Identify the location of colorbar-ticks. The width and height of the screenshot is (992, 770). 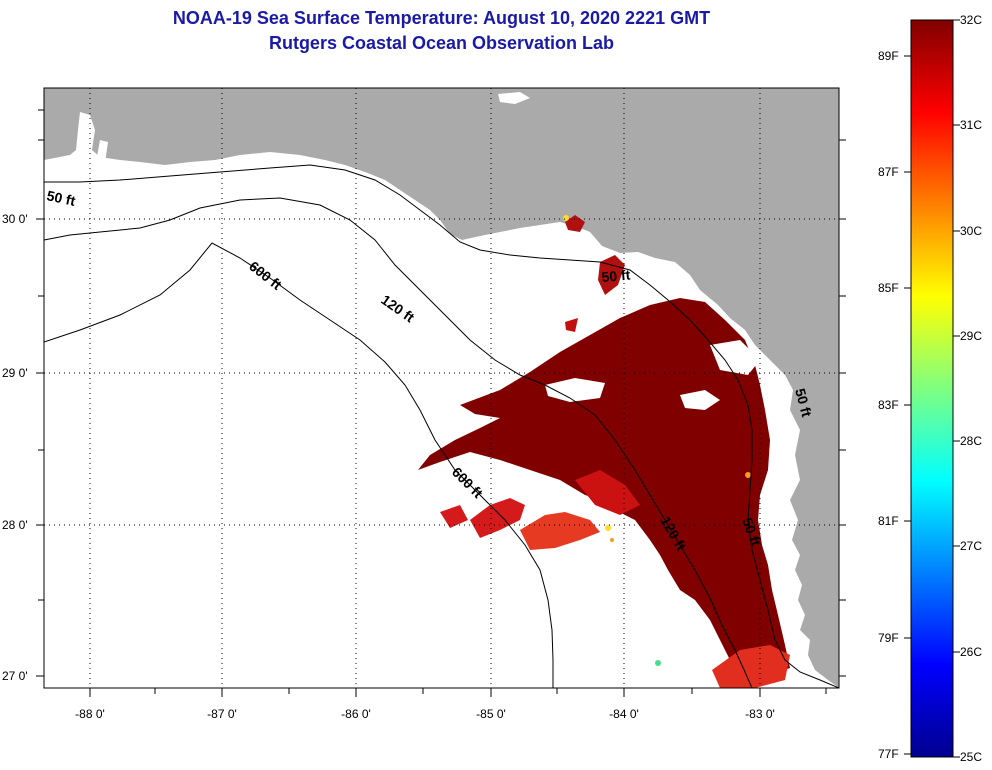
(932, 388).